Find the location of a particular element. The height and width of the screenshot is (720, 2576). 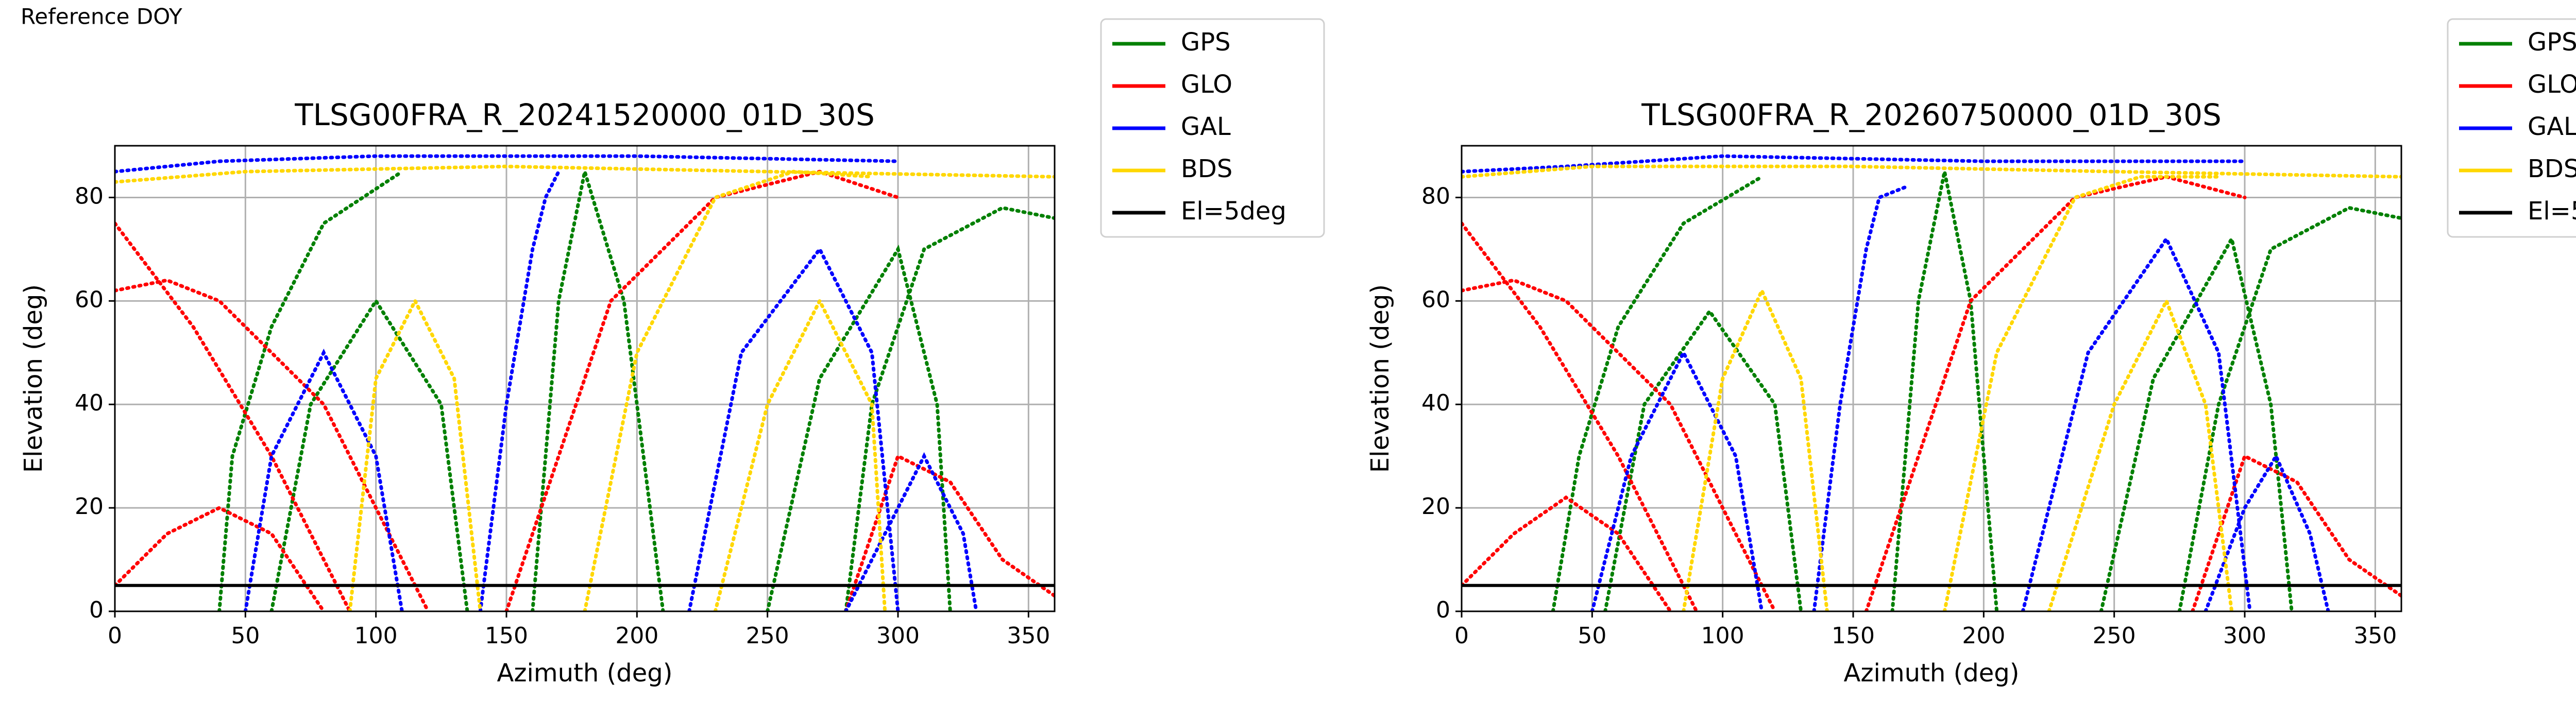

chart-title: TLSG00FRA_R_20260750000_01D_30S is located at coordinates (1931, 114).